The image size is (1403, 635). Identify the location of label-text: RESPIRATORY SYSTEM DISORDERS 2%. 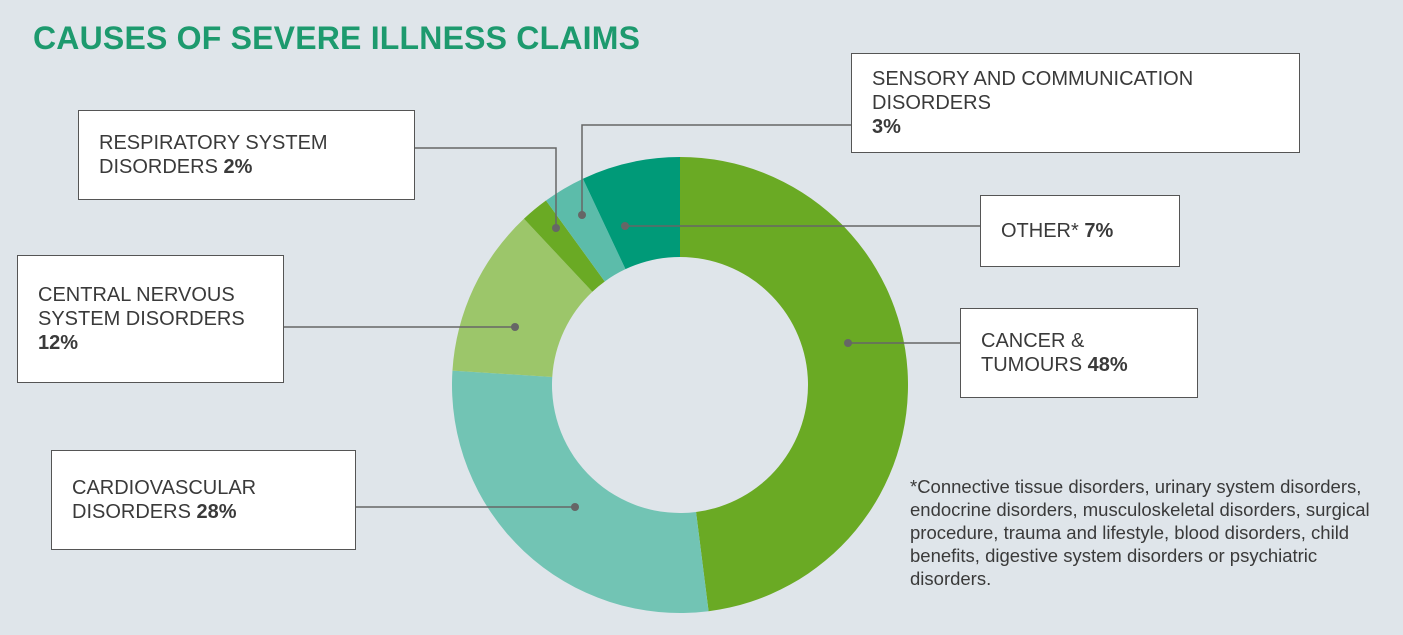
(246, 155).